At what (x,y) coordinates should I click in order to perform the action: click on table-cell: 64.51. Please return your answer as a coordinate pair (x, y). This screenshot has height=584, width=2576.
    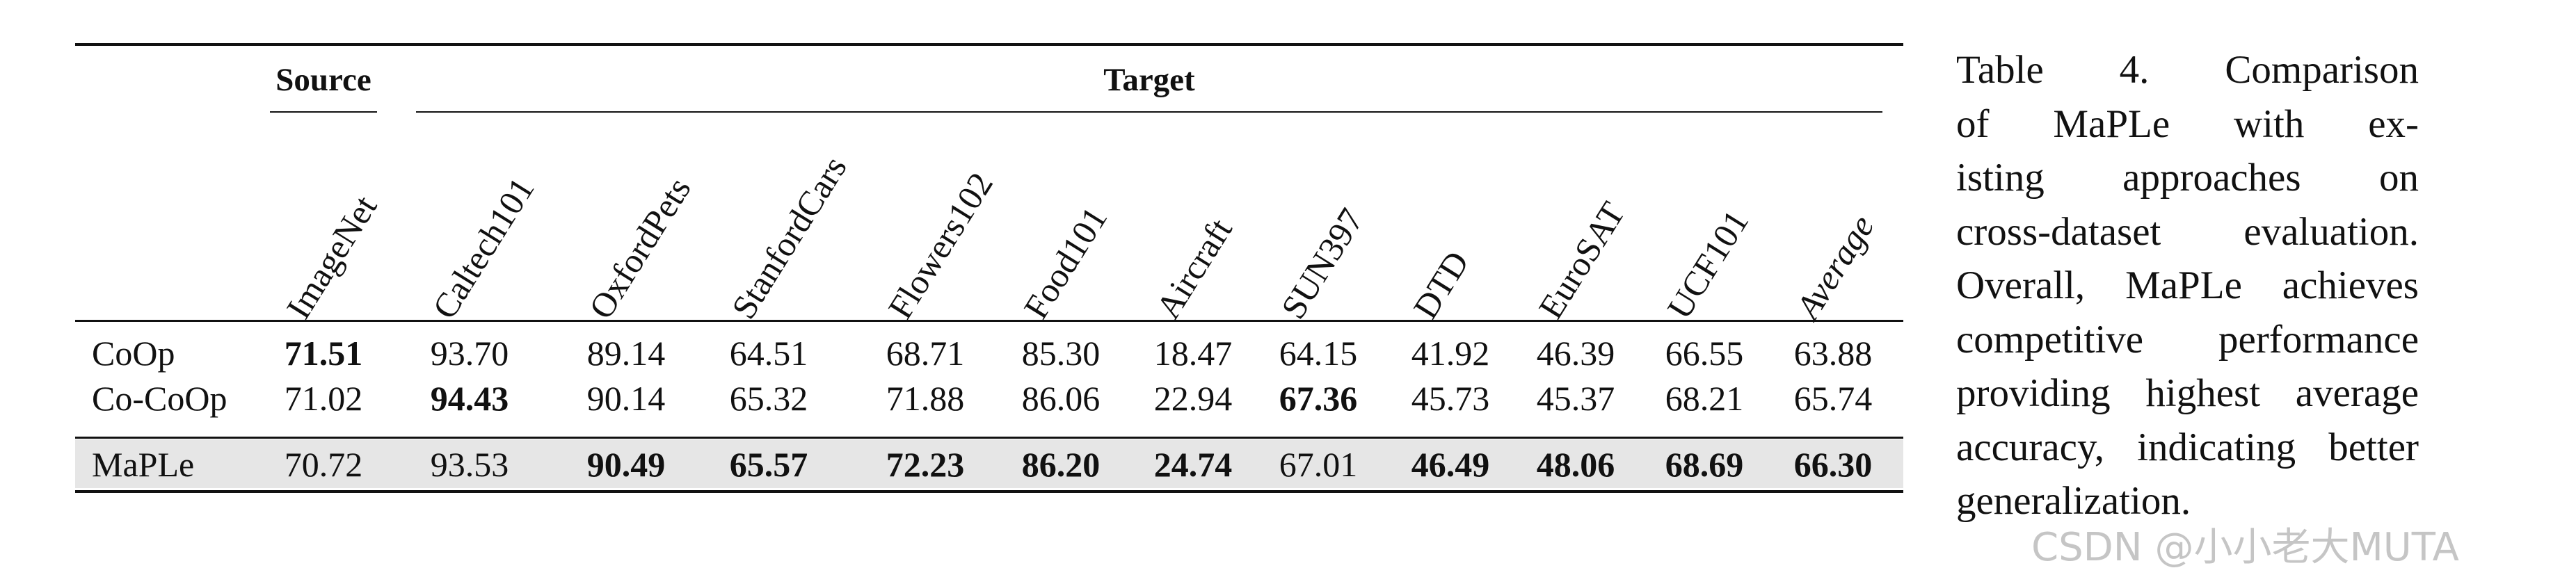
    Looking at the image, I should click on (768, 353).